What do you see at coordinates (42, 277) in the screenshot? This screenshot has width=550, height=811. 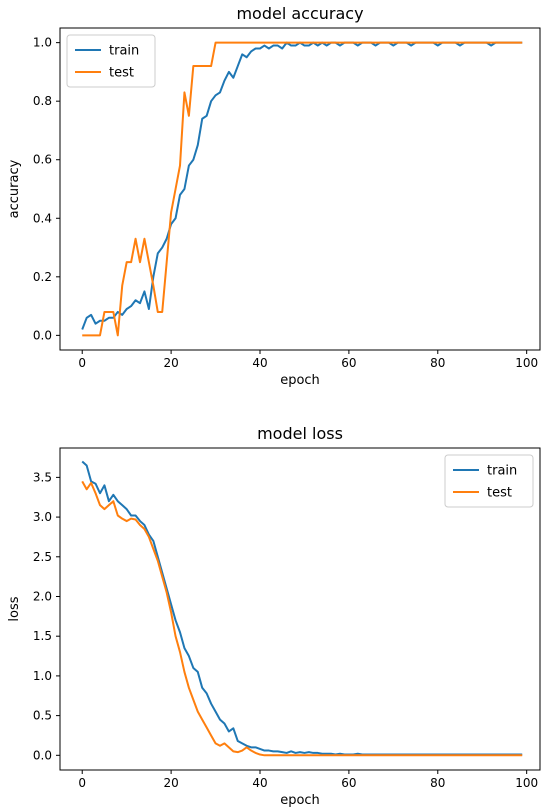 I see `y-tick-label: 0.2` at bounding box center [42, 277].